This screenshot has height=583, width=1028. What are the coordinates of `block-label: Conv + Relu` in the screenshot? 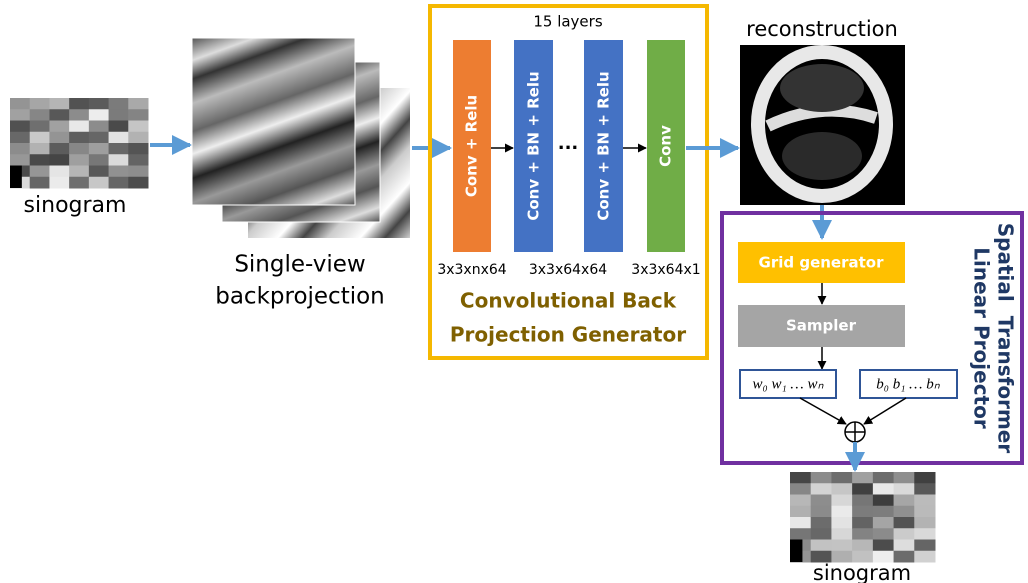 It's located at (472, 146).